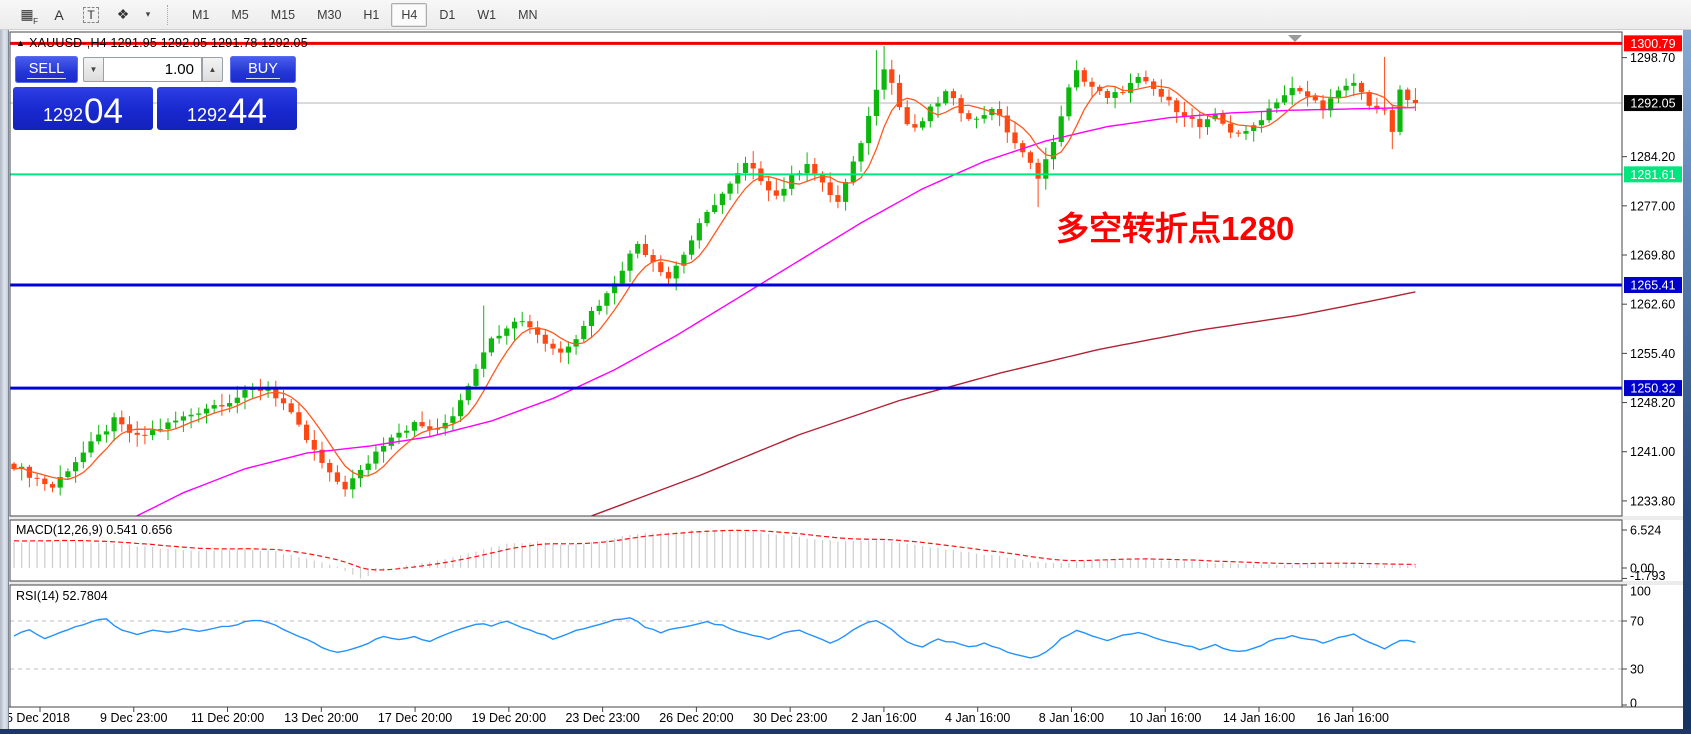 The height and width of the screenshot is (734, 1691). Describe the element at coordinates (1259, 718) in the screenshot. I see `svg-text: 14 Jan 16:00` at that location.